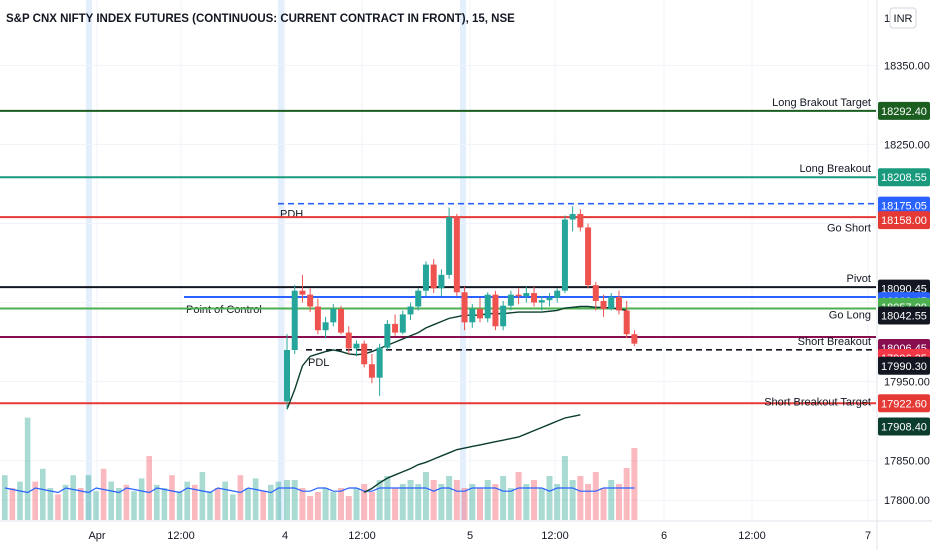 The height and width of the screenshot is (555, 932). I want to click on candles-layer, so click(461, 308).